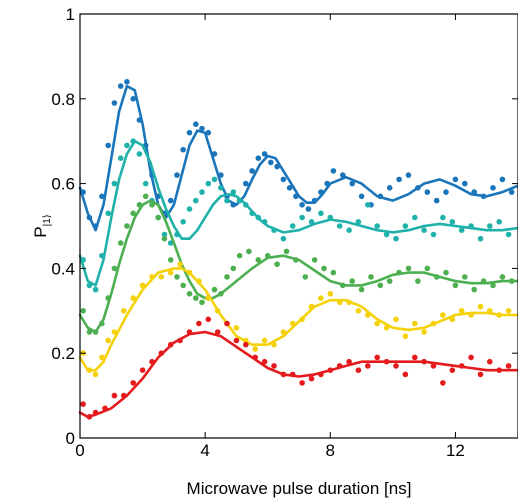  Describe the element at coordinates (63, 353) in the screenshot. I see `y-tick-label: 0.2` at that location.